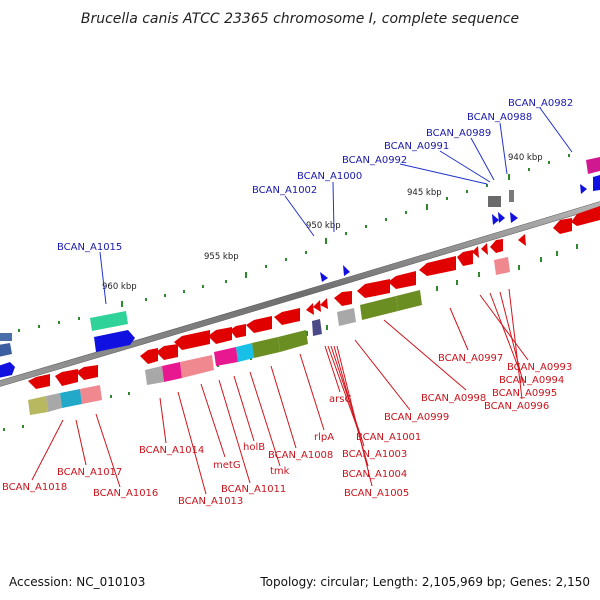 The height and width of the screenshot is (600, 600). I want to click on gene-label: BCAN_A1005, so click(376, 493).